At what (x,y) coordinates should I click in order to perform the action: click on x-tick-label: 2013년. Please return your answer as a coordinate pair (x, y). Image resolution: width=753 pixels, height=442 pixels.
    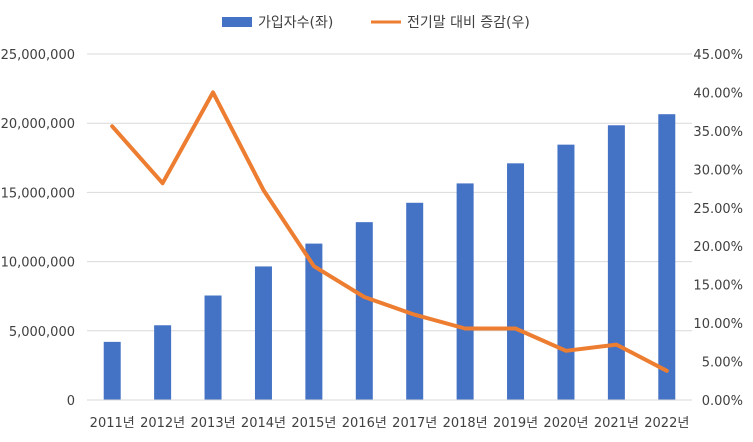
    Looking at the image, I should click on (213, 423).